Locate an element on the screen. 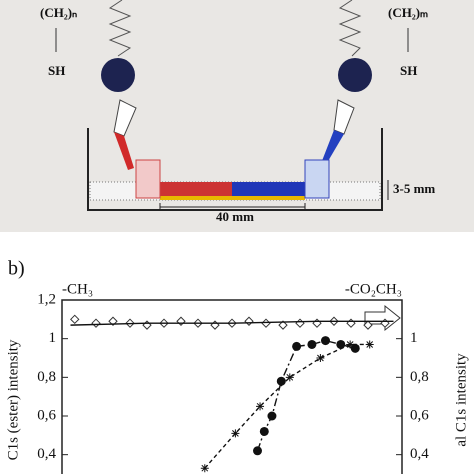  y2-tick-label: 0,4 is located at coordinates (419, 454).